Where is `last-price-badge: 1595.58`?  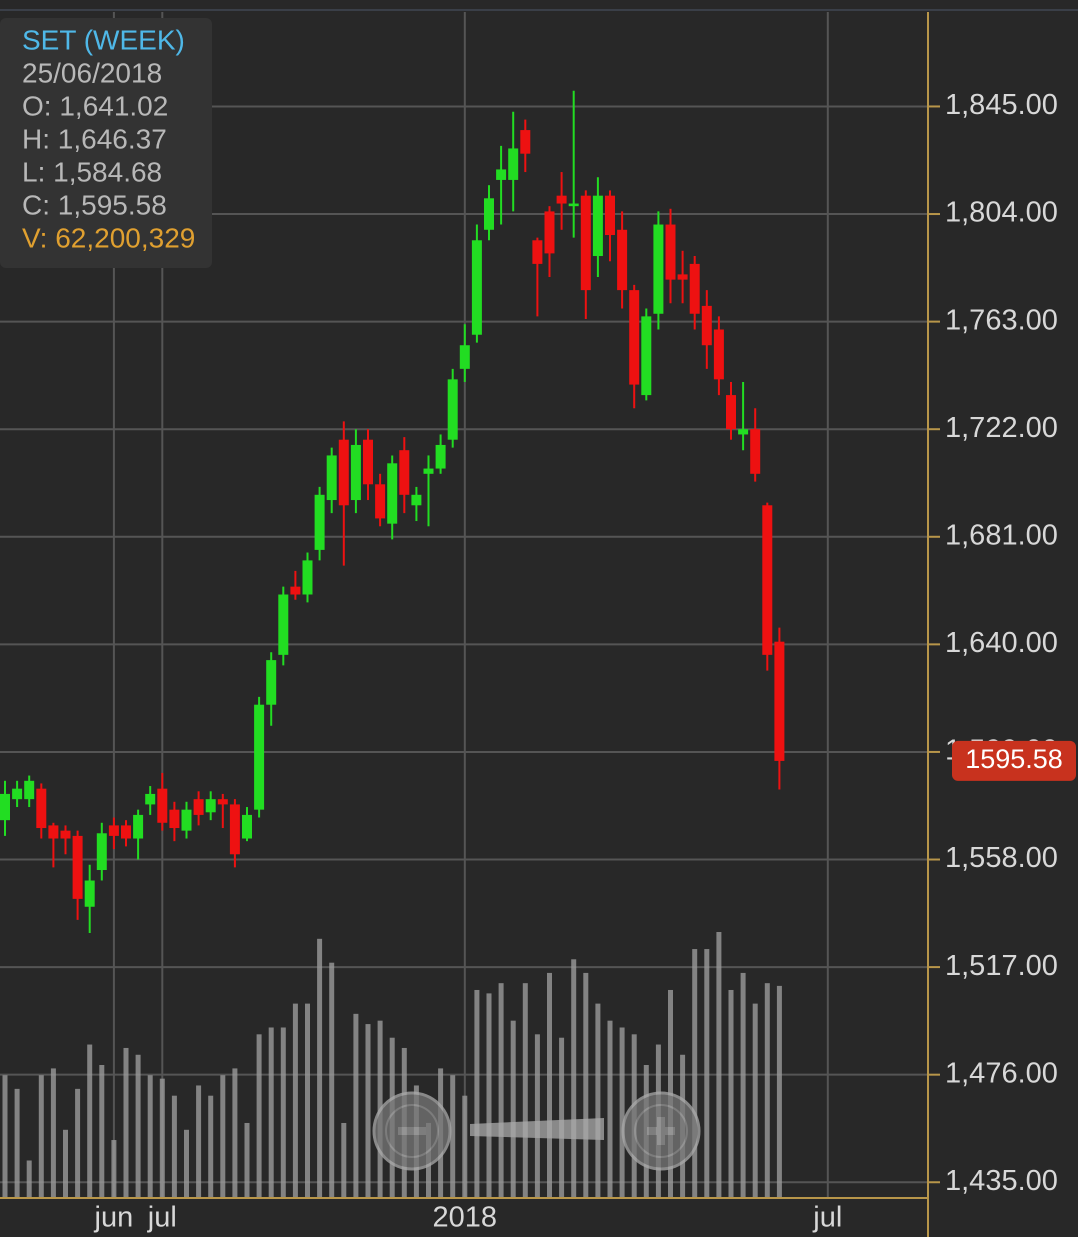 last-price-badge: 1595.58 is located at coordinates (1014, 760).